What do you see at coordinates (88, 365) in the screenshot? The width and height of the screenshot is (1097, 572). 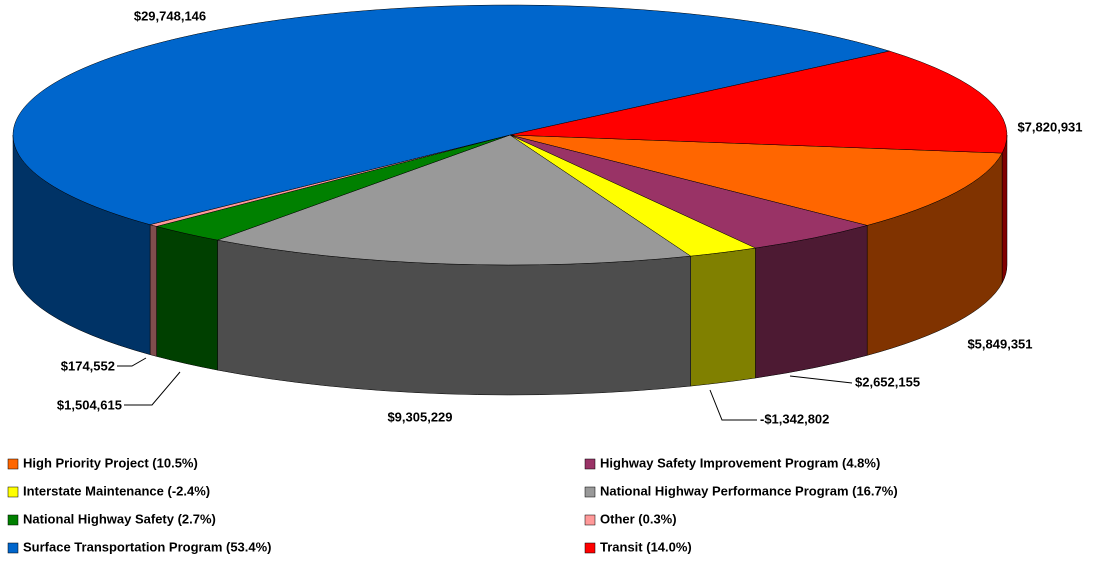 I see `data-label: $174,552` at bounding box center [88, 365].